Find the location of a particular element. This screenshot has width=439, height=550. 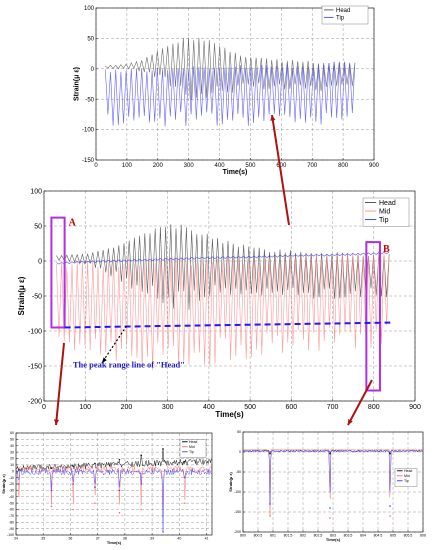

x-tick-label: 100 is located at coordinates (85, 407).